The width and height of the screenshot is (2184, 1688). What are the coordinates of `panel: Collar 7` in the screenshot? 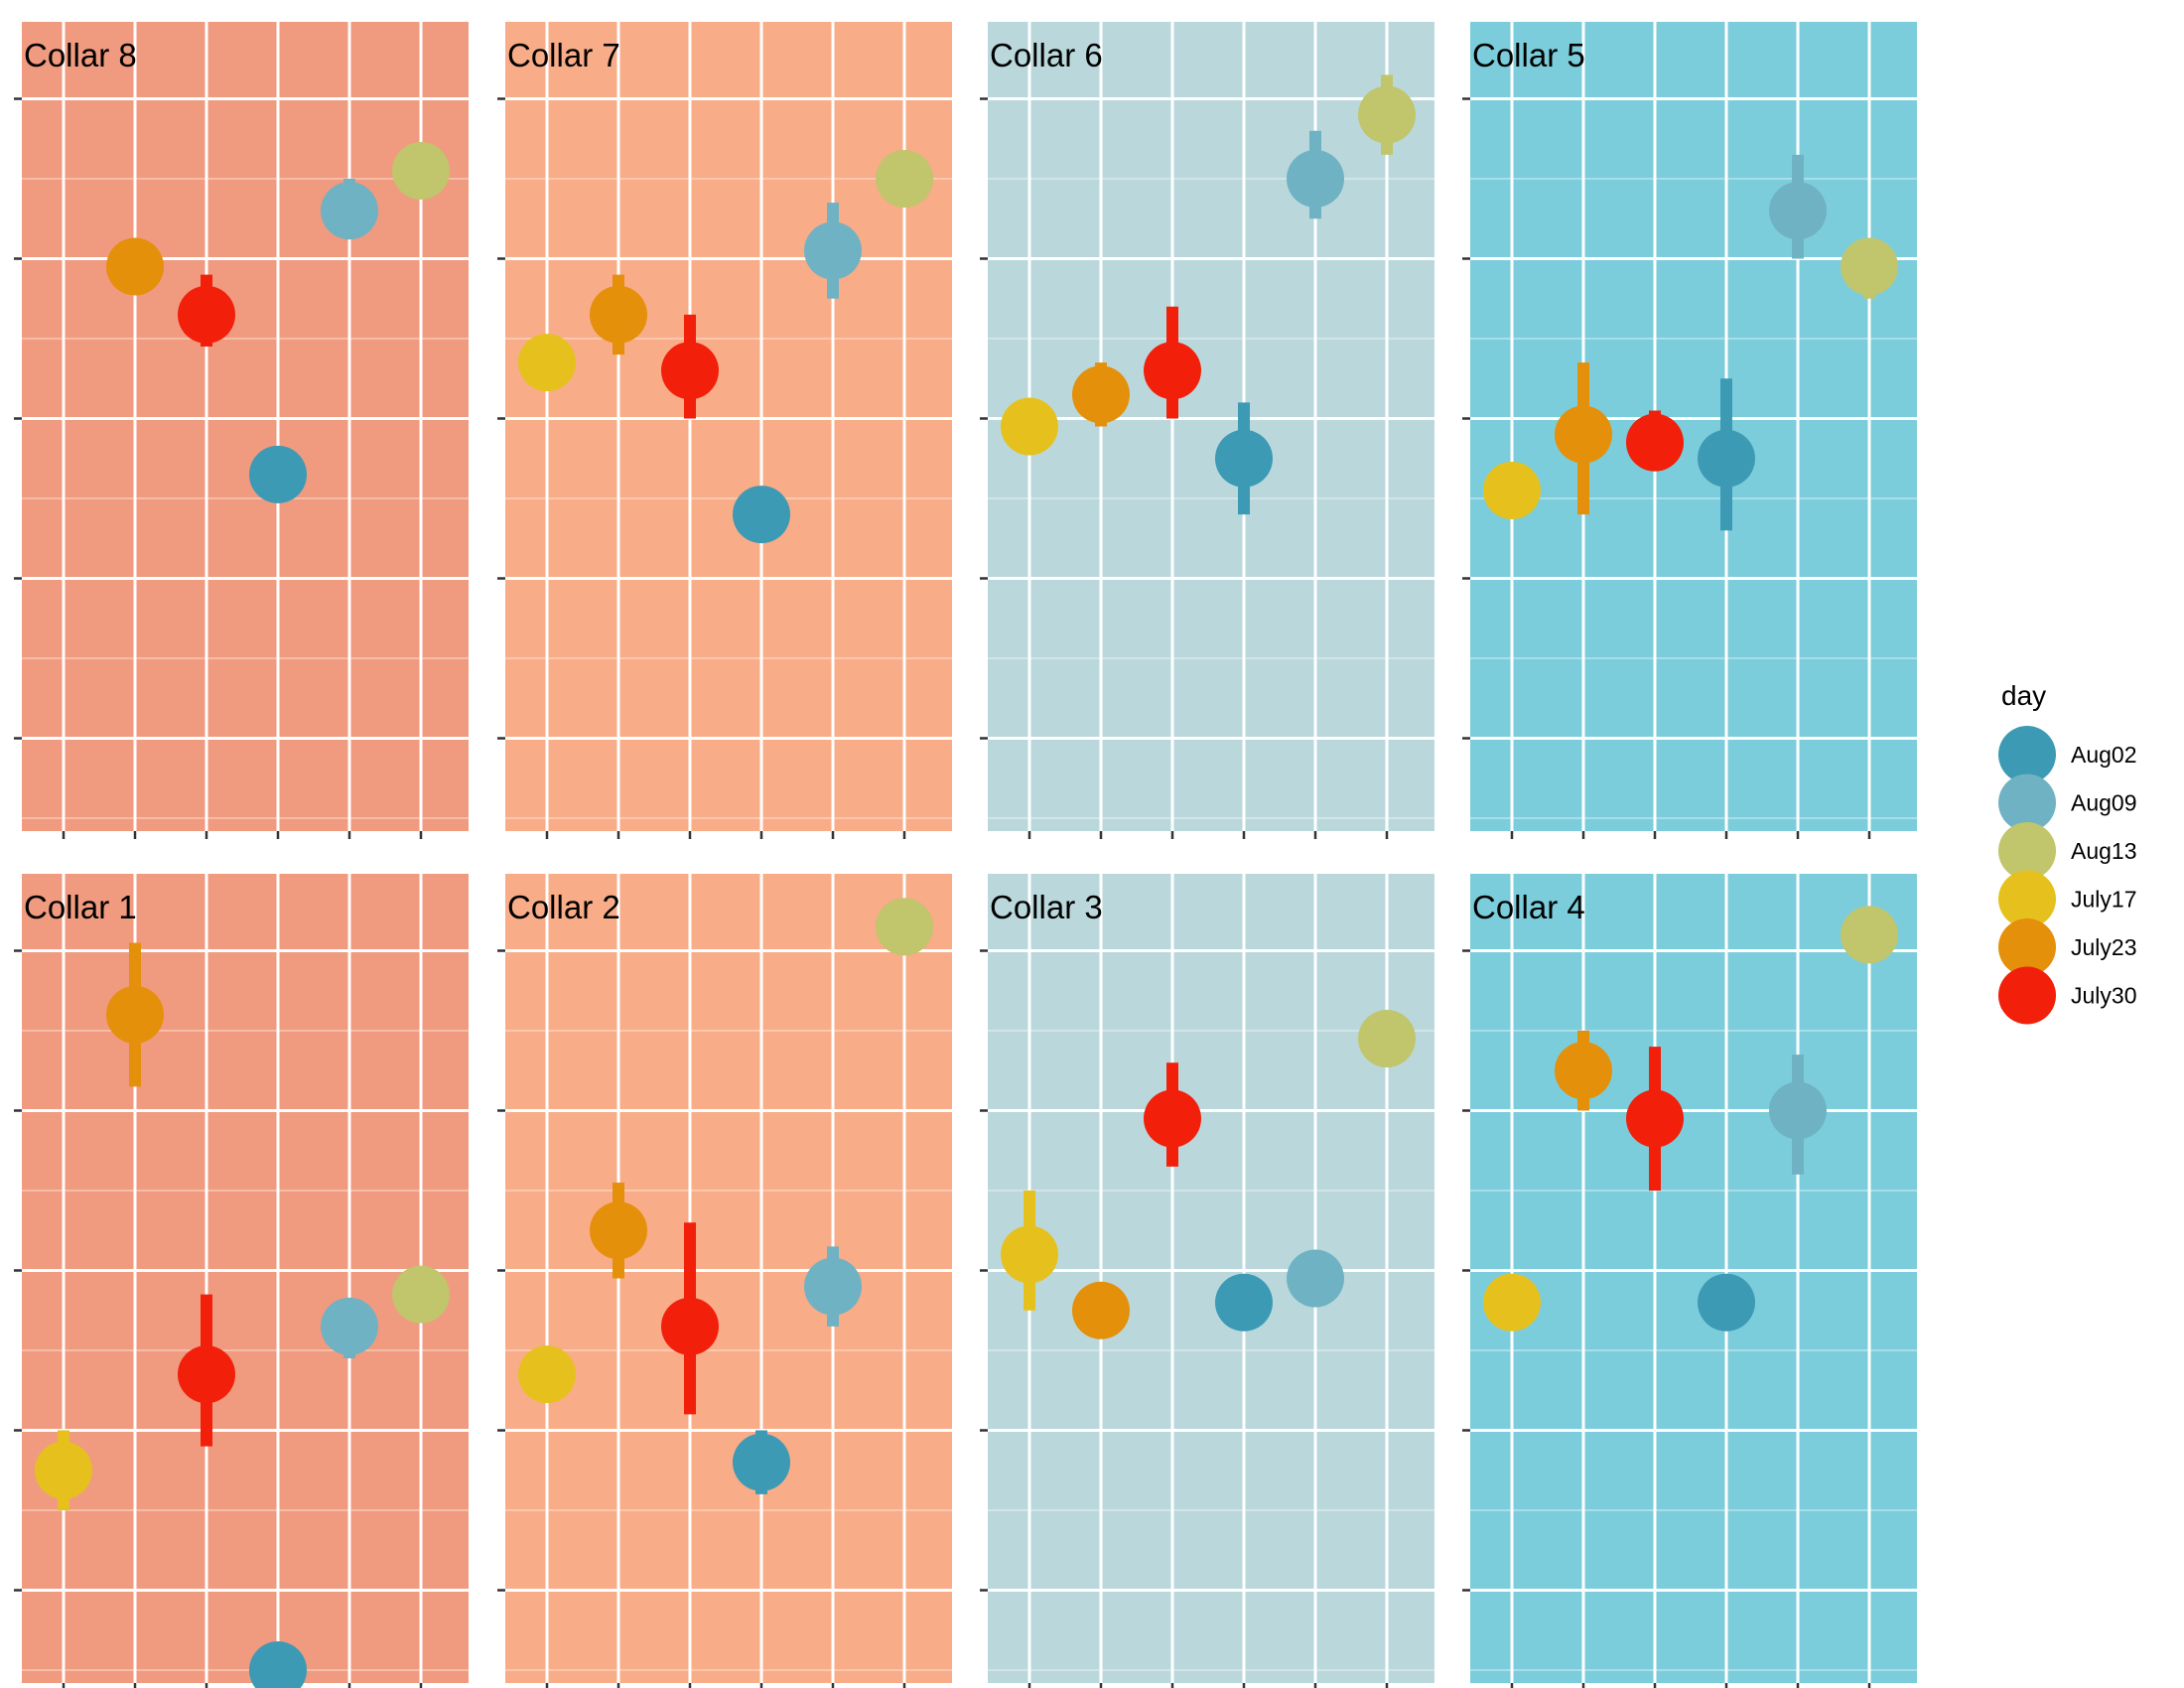 It's located at (724, 430).